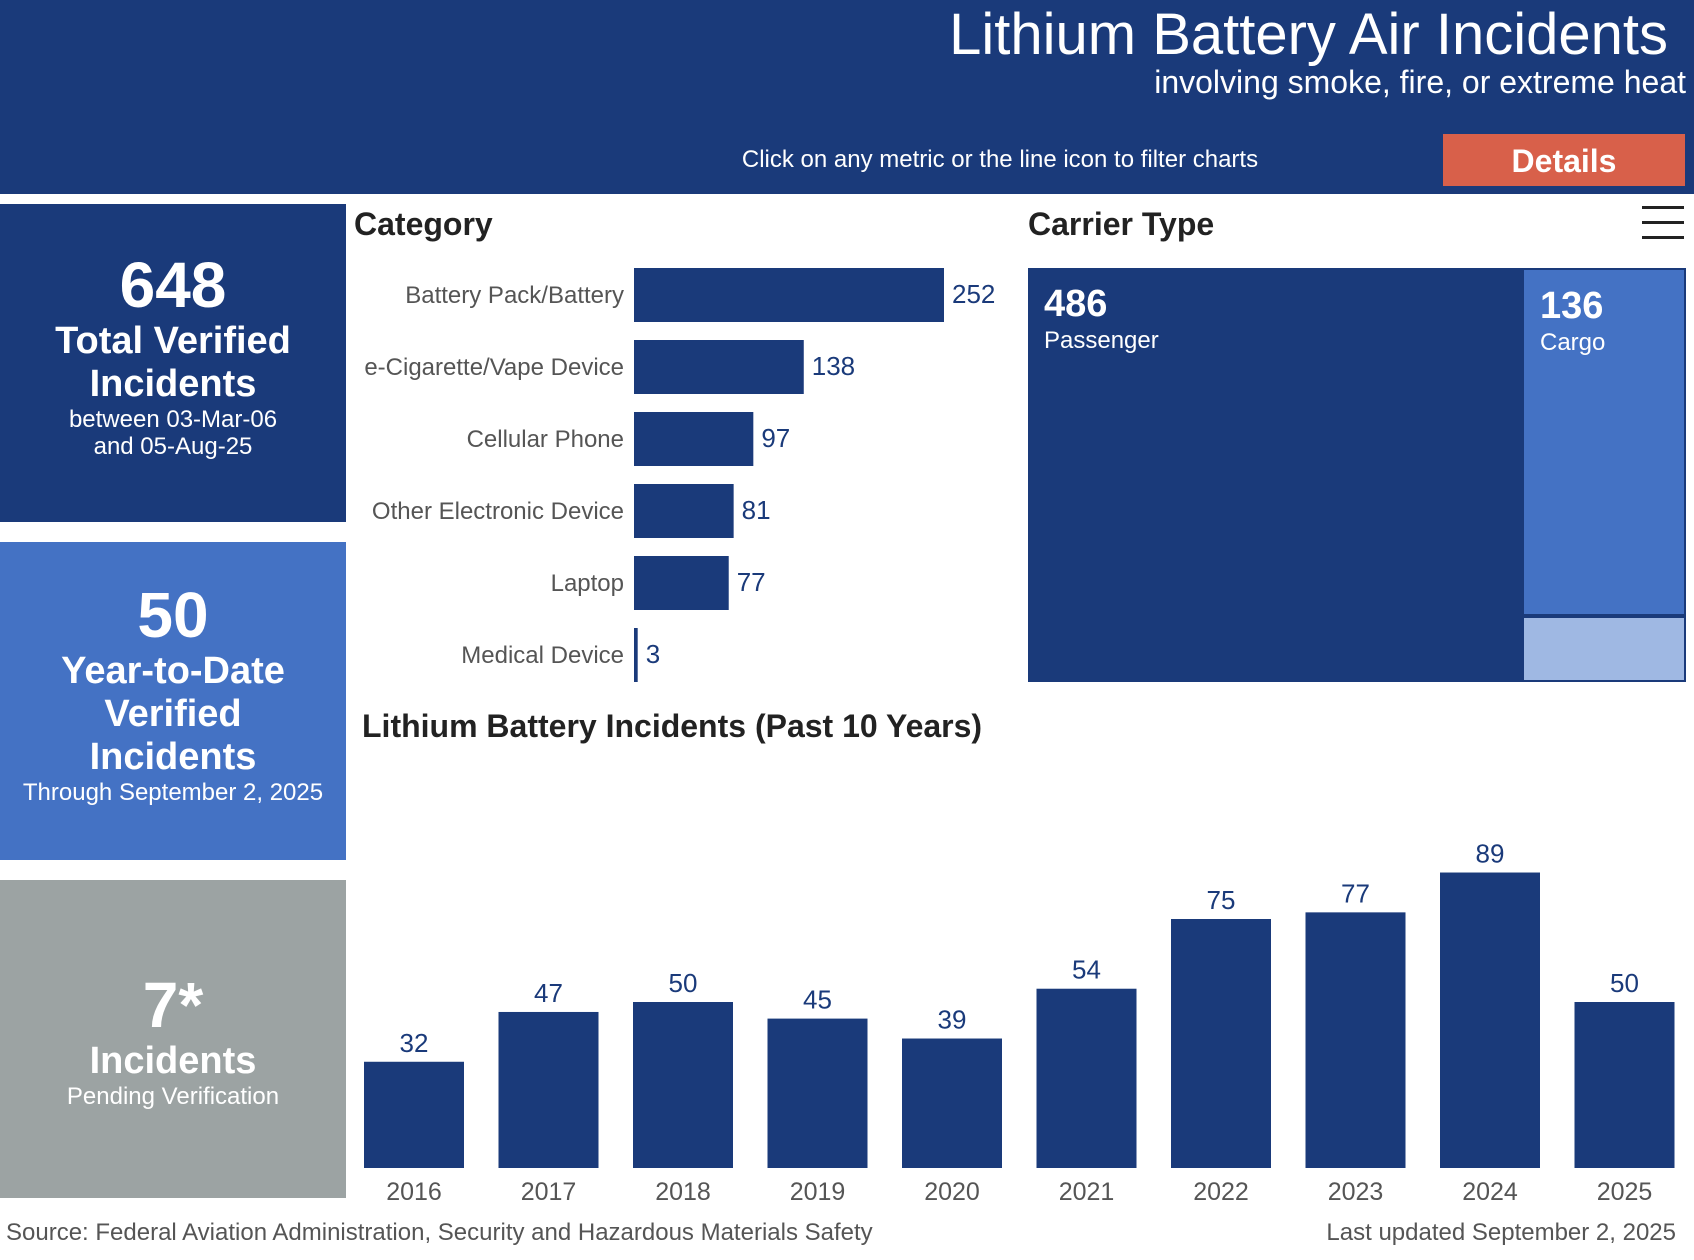  I want to click on year-value-label: 47, so click(548, 993).